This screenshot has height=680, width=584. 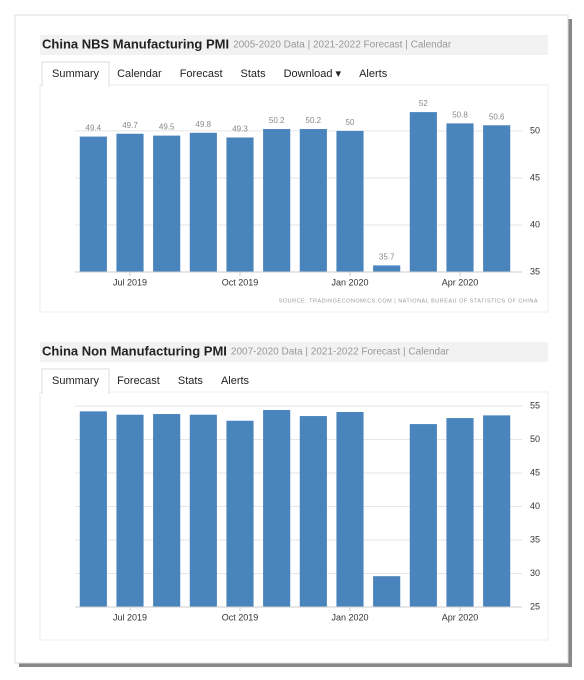 What do you see at coordinates (94, 128) in the screenshot?
I see `data-label: 49.4` at bounding box center [94, 128].